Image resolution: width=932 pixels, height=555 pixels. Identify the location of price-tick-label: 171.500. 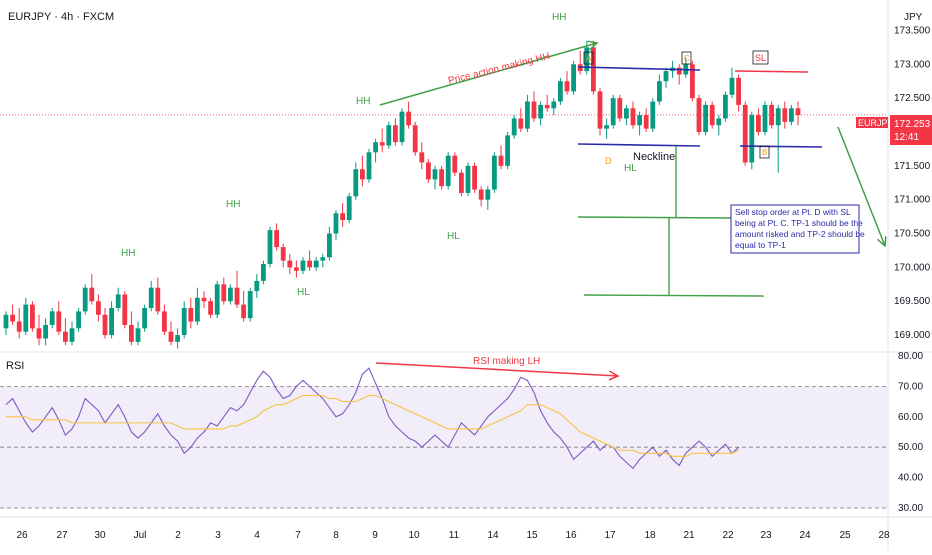
(912, 166).